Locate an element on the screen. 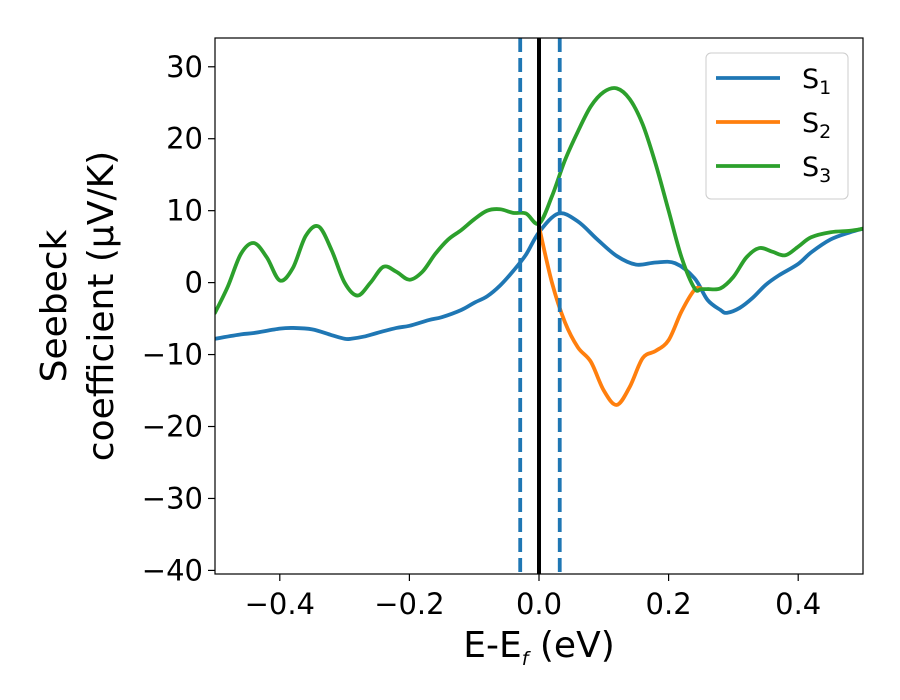 The width and height of the screenshot is (900, 700). y-tick-label: 0 is located at coordinates (194, 283).